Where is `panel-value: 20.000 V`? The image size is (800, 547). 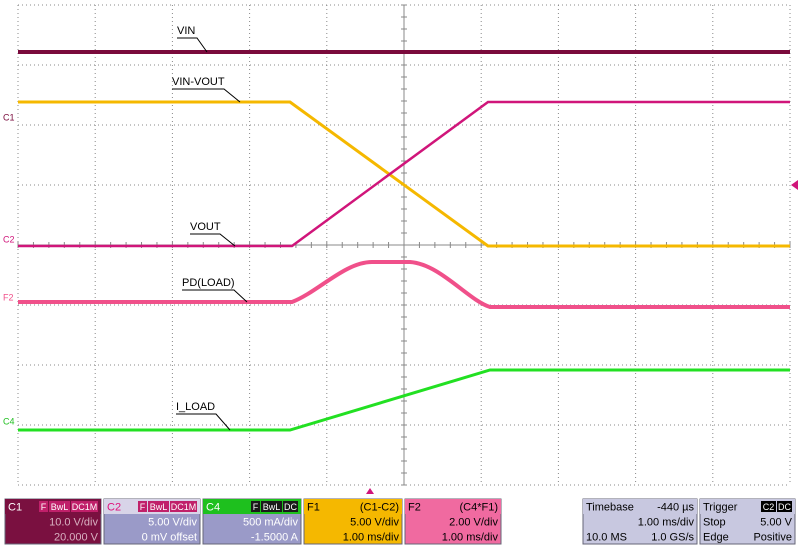 panel-value: 20.000 V is located at coordinates (76, 537).